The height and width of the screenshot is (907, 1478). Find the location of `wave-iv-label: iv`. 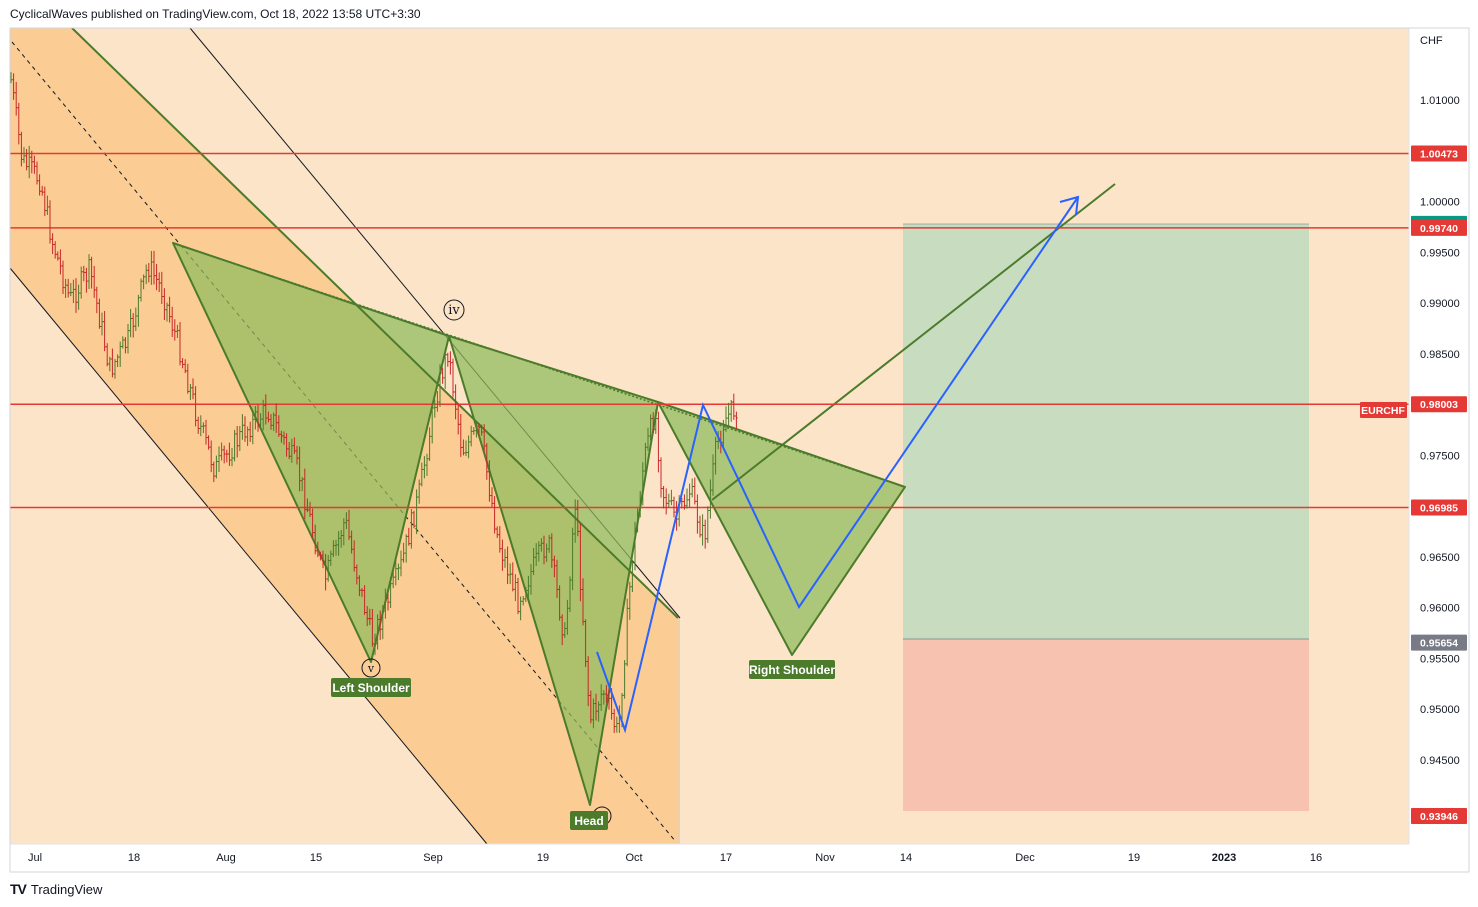

wave-iv-label: iv is located at coordinates (454, 310).